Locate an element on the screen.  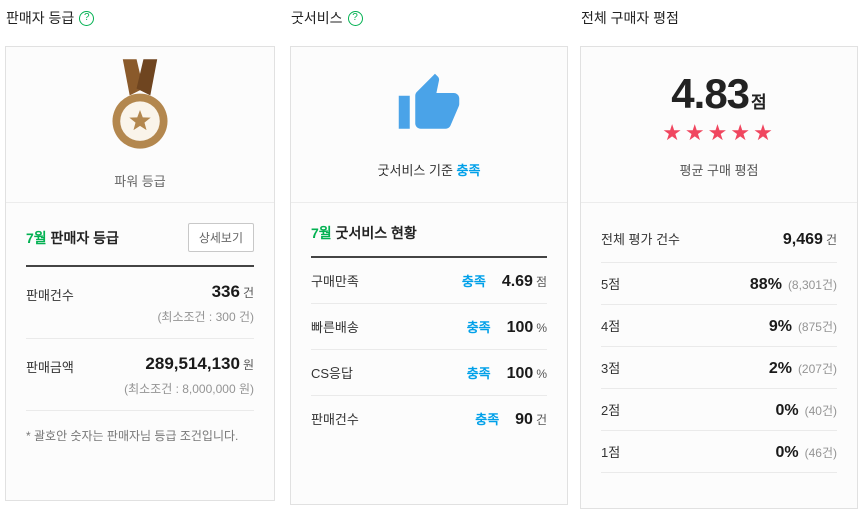
star-rating-icon: ★★★★★ is located at coordinates (719, 132).